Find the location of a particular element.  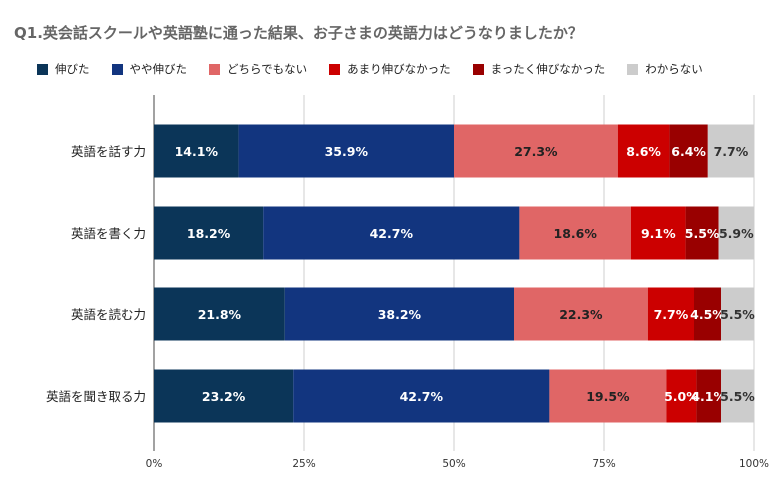

data-label-0-1: 35.9% is located at coordinates (347, 151).